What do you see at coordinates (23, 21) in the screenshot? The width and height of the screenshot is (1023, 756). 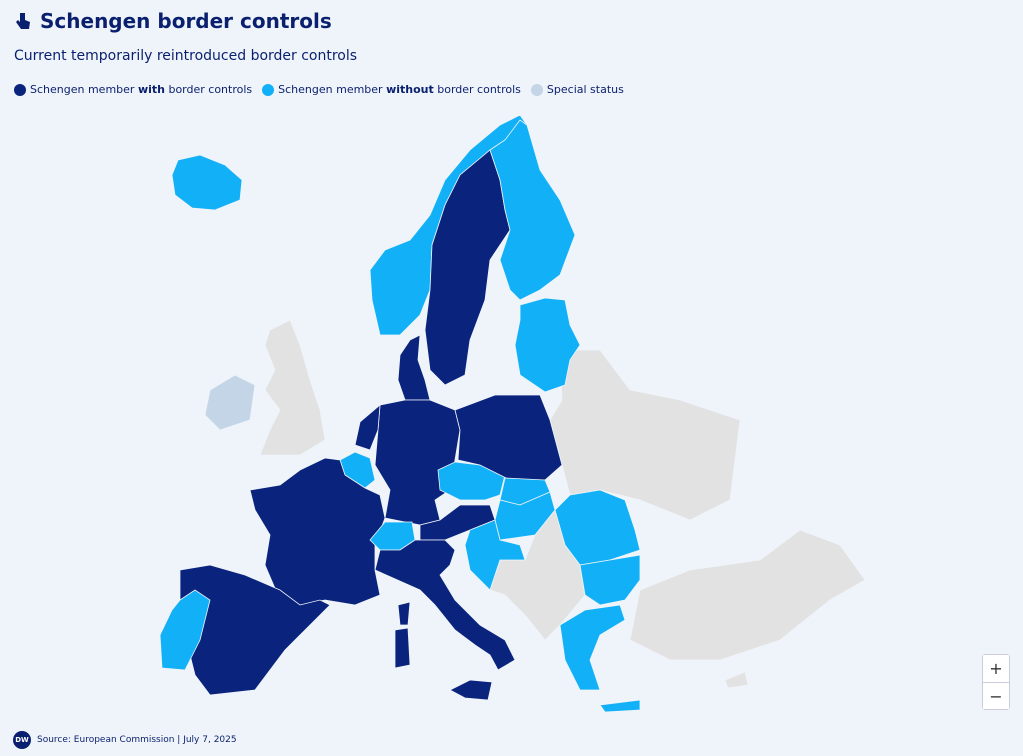 I see `hand-icon` at bounding box center [23, 21].